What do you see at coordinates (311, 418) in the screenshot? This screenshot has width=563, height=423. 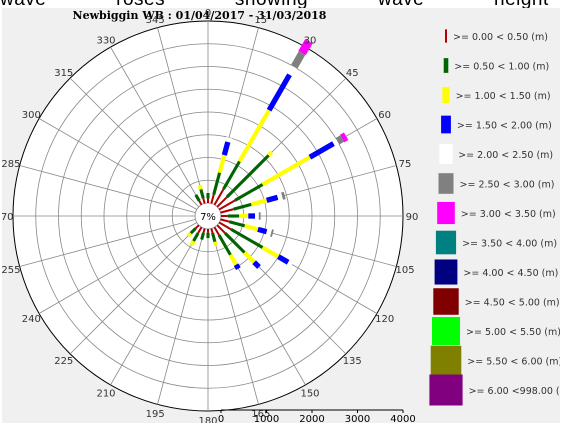 I see `radial-tick-label: 2000` at bounding box center [311, 418].